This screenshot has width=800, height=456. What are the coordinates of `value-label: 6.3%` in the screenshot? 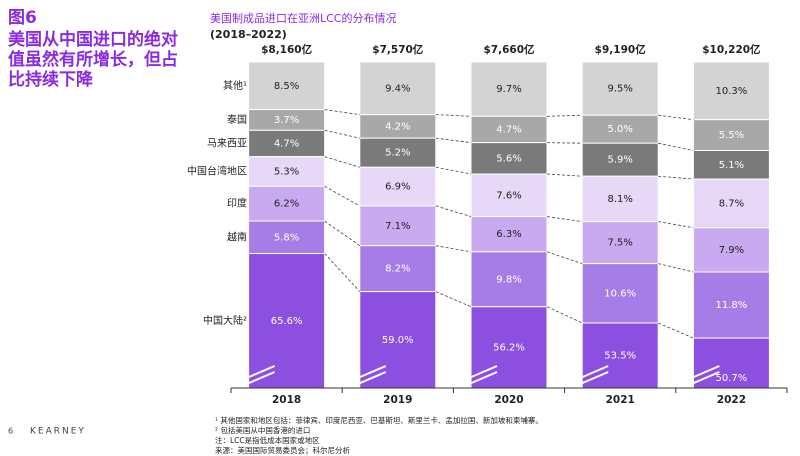 It's located at (508, 234).